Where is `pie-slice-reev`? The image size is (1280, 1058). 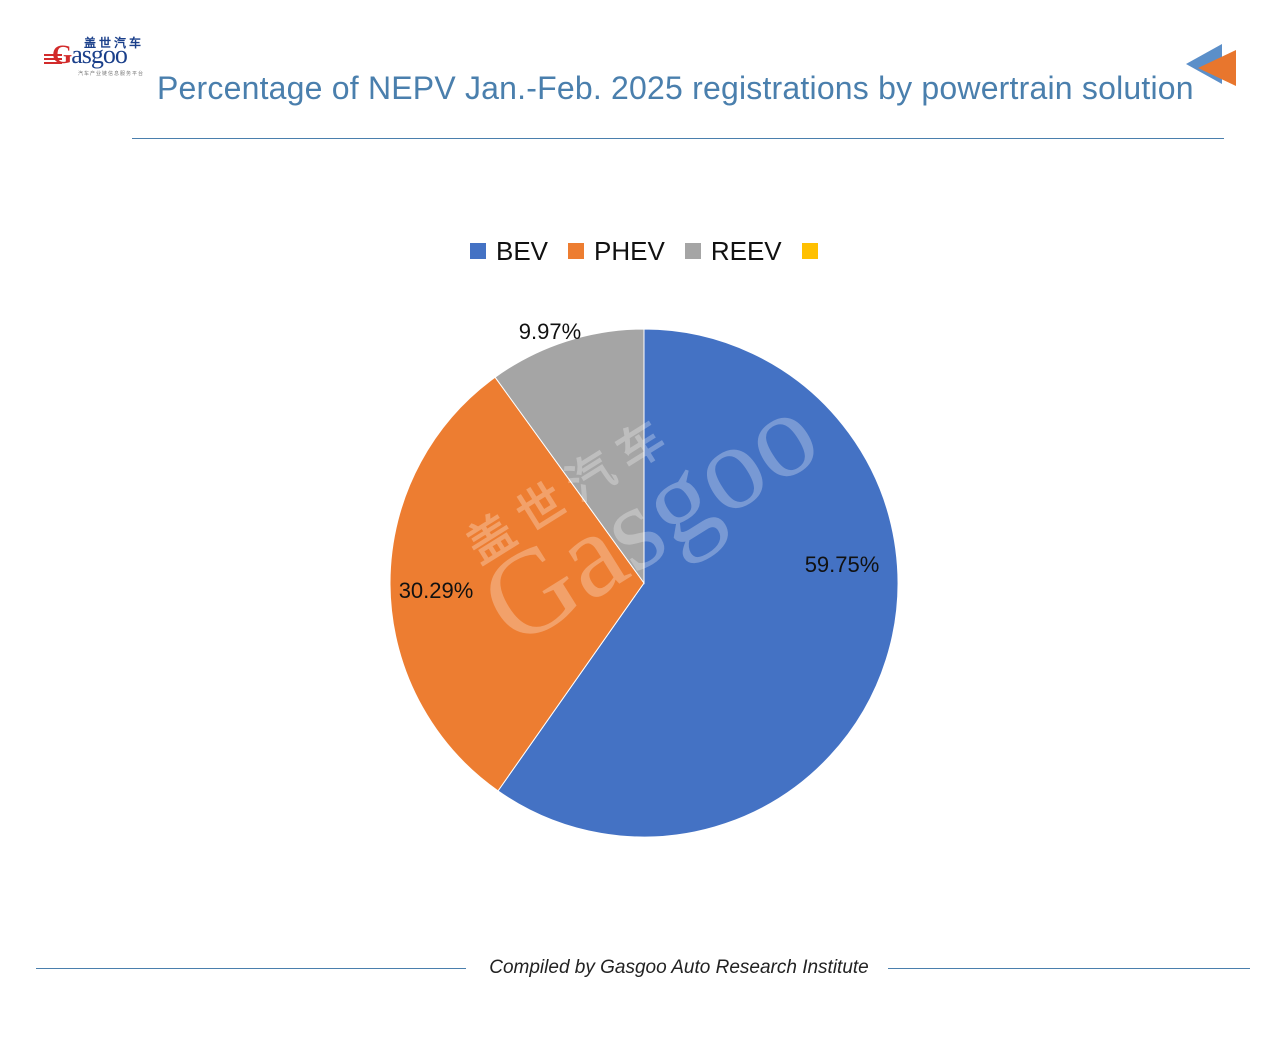
pie-slice-reev is located at coordinates (569, 456).